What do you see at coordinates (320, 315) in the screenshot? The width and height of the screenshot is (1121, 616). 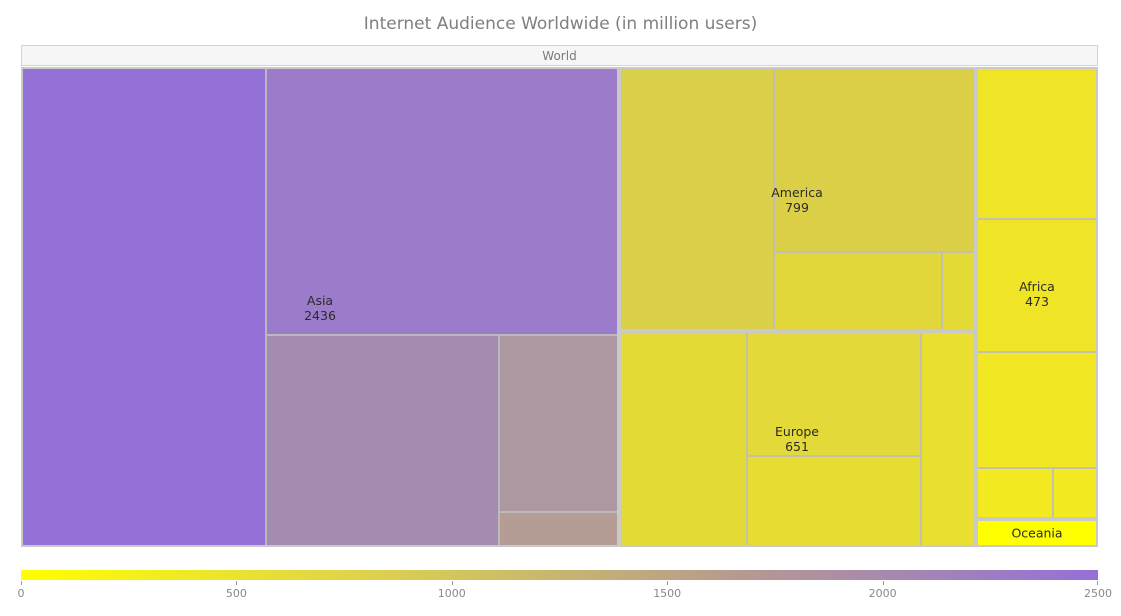 I see `region-value: 2436` at bounding box center [320, 315].